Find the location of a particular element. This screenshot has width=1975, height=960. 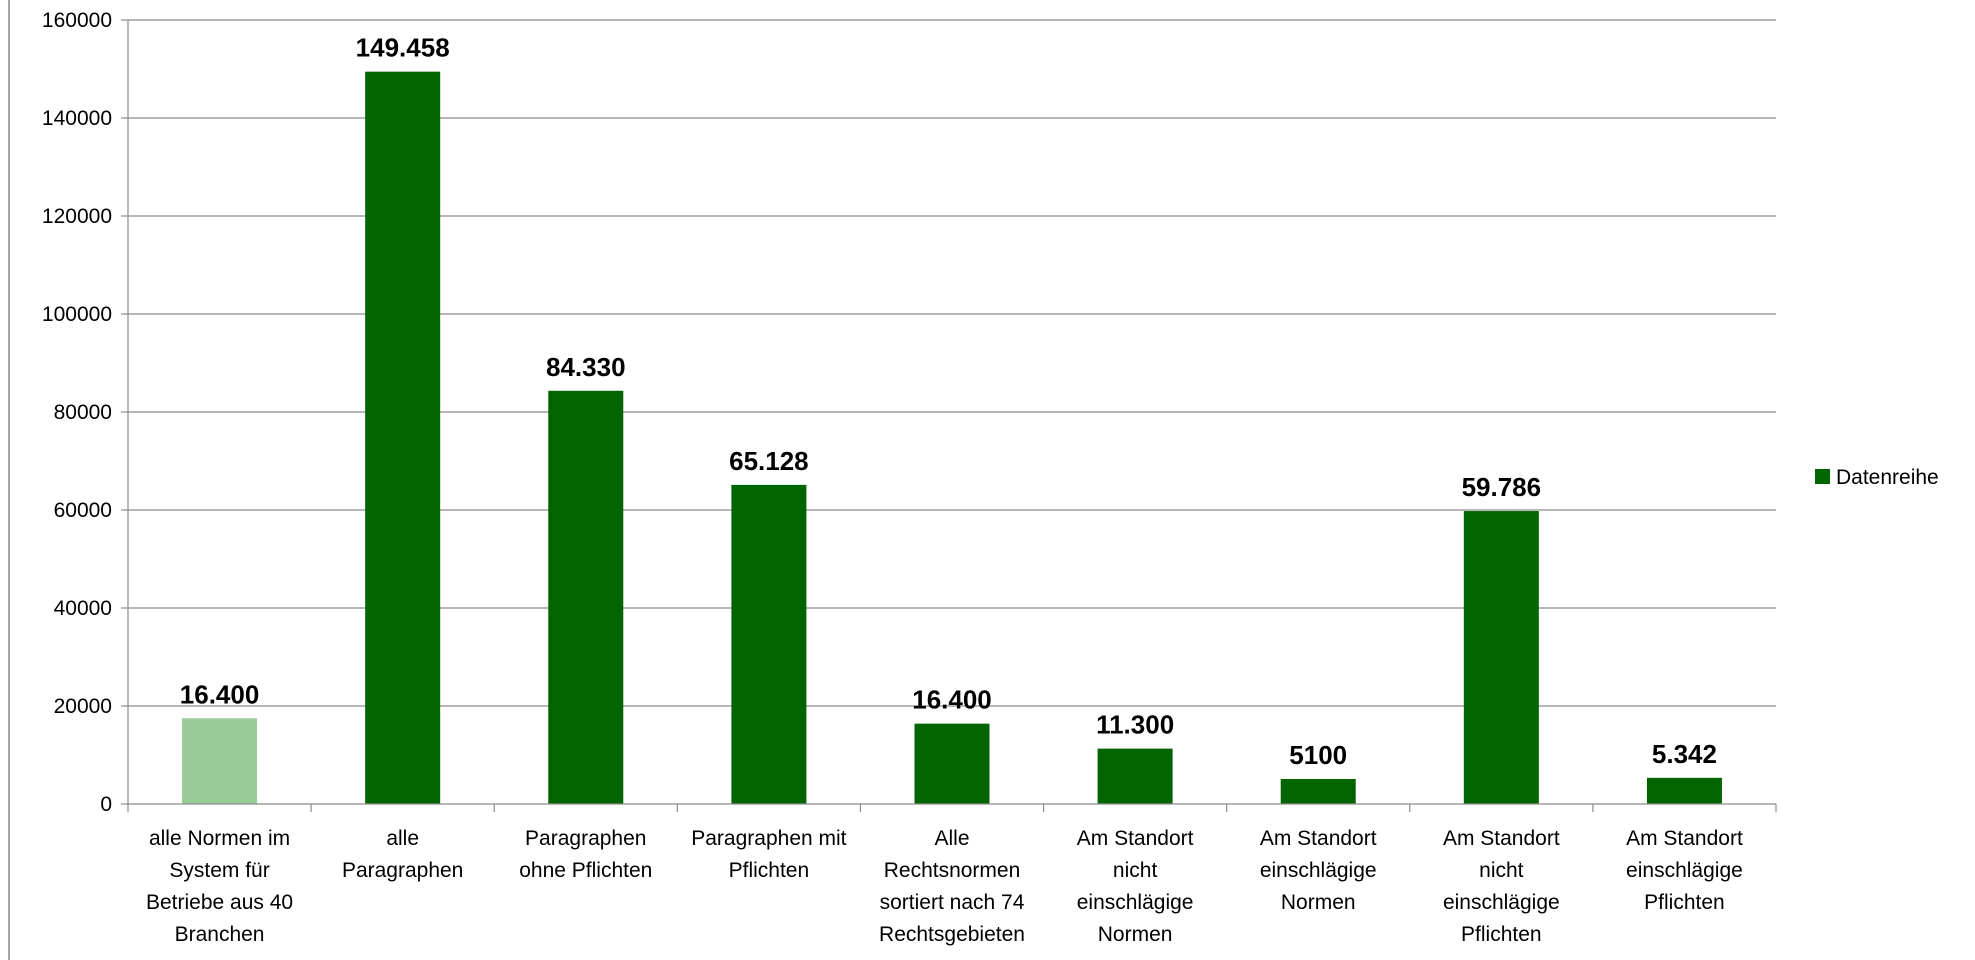

data-label: 5.342 is located at coordinates (1684, 754).